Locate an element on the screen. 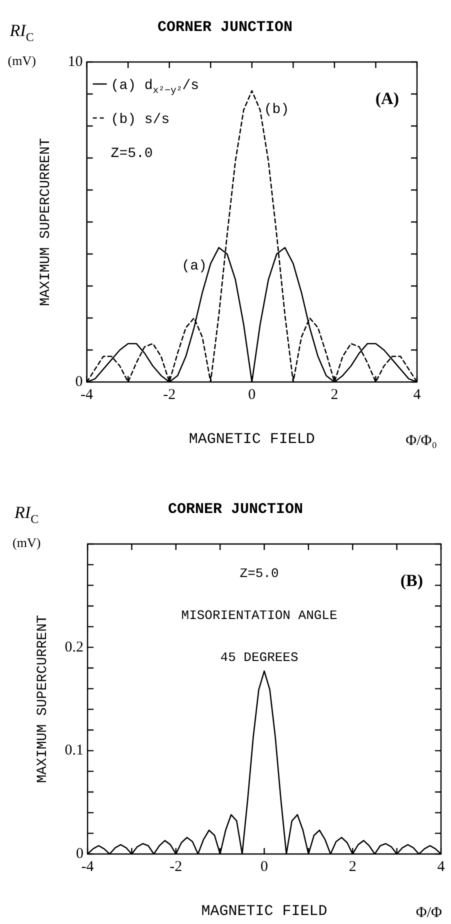 This screenshot has width=451, height=924. y-tick-label: 0.1 is located at coordinates (74, 750).